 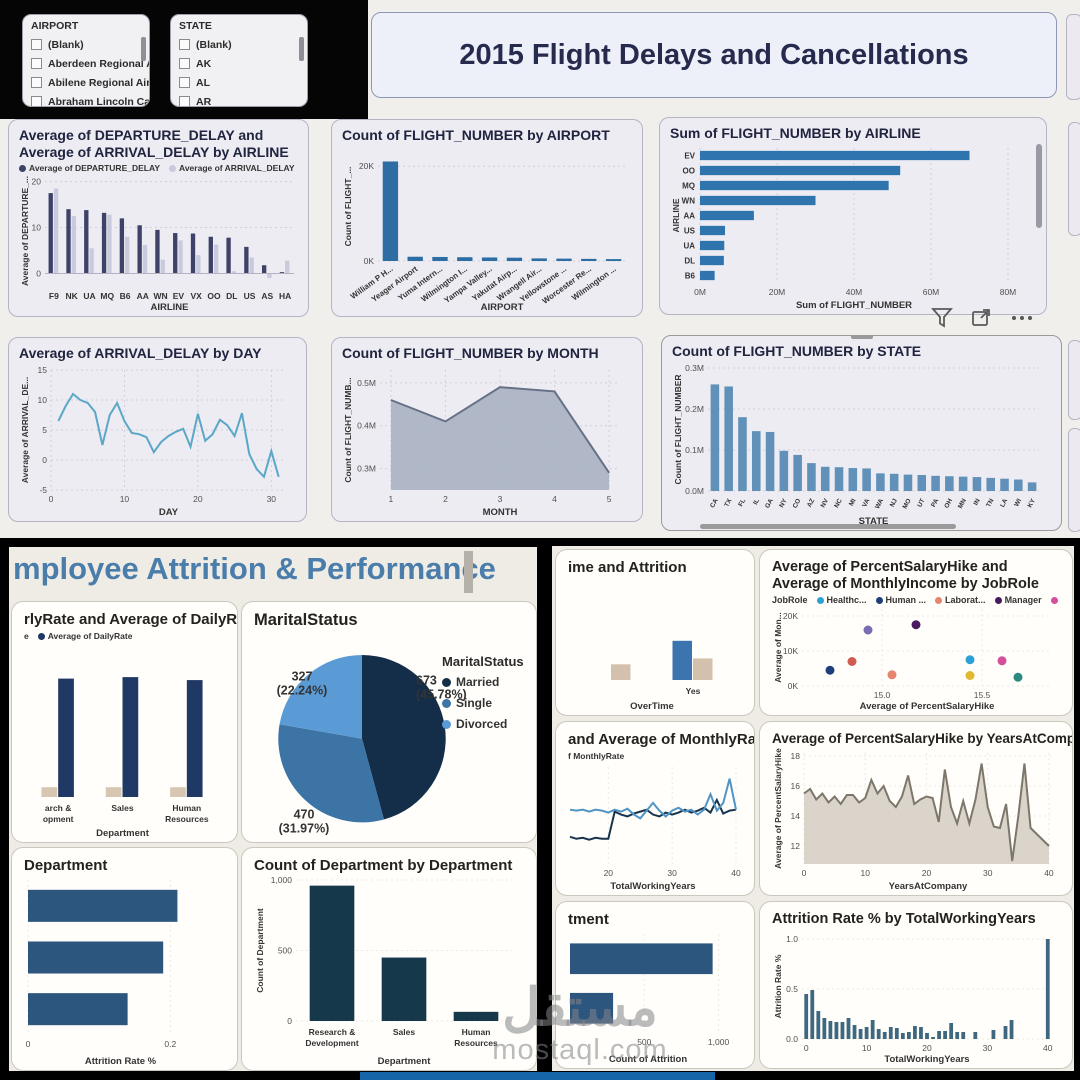 What do you see at coordinates (655, 996) in the screenshot?
I see `attrition-count-dept-chart: 500 1,000 Count of Attrition` at bounding box center [655, 996].